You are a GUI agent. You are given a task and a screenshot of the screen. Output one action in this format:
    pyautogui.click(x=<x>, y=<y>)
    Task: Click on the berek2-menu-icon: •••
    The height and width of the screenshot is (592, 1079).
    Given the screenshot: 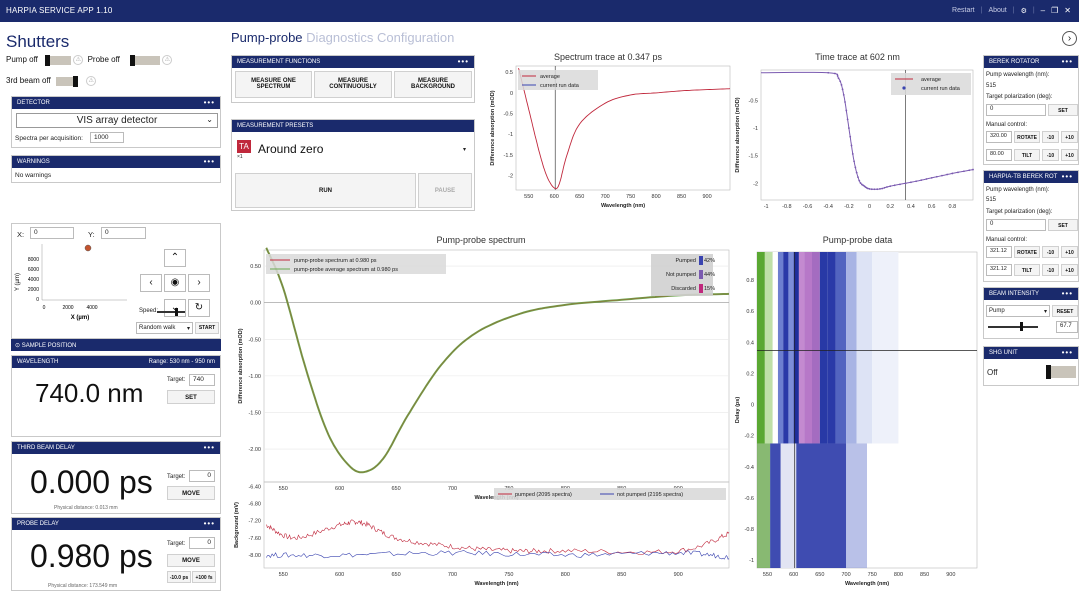 What is the action you would take?
    pyautogui.click(x=1067, y=176)
    